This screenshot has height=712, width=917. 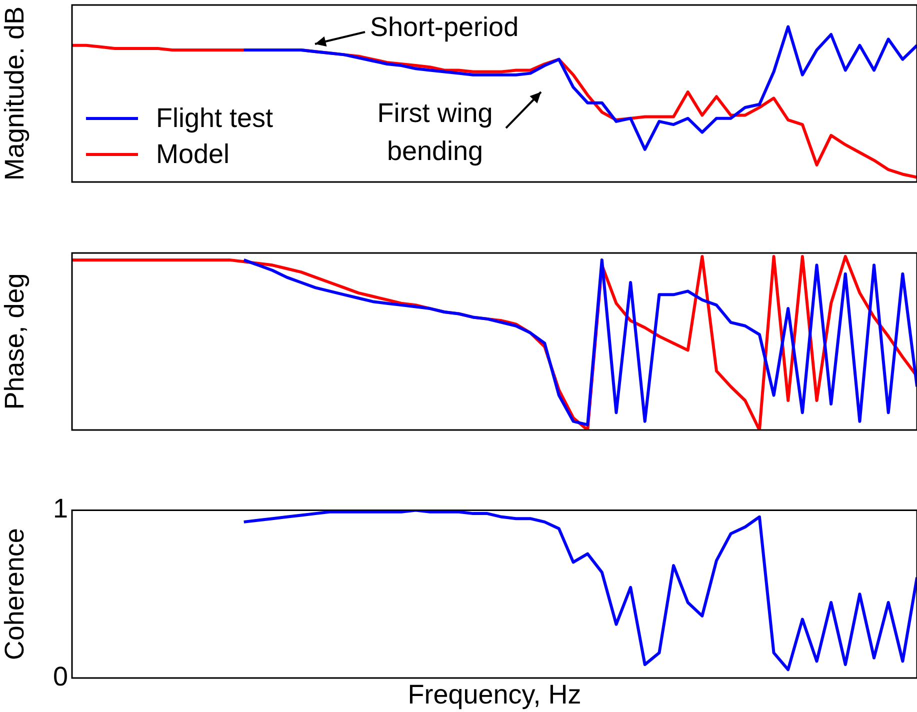 What do you see at coordinates (15, 93) in the screenshot?
I see `y-axis-title: Magnitude. dB` at bounding box center [15, 93].